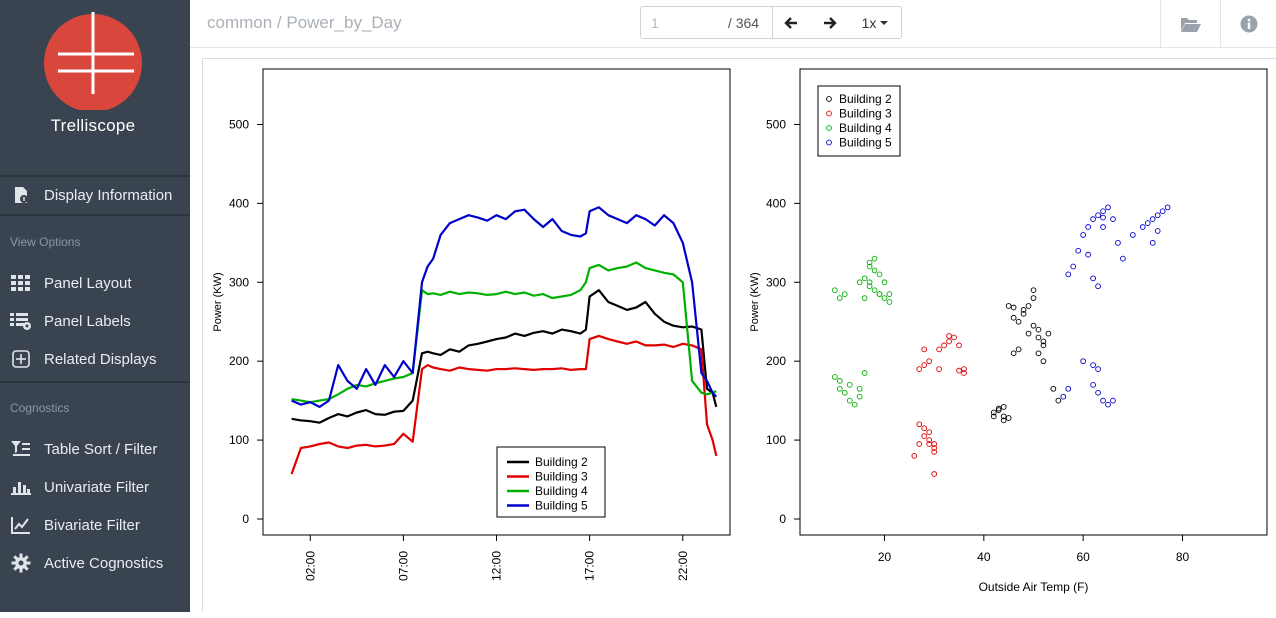 The height and width of the screenshot is (618, 1276). What do you see at coordinates (239, 440) in the screenshot?
I see `y-tick-label: 100` at bounding box center [239, 440].